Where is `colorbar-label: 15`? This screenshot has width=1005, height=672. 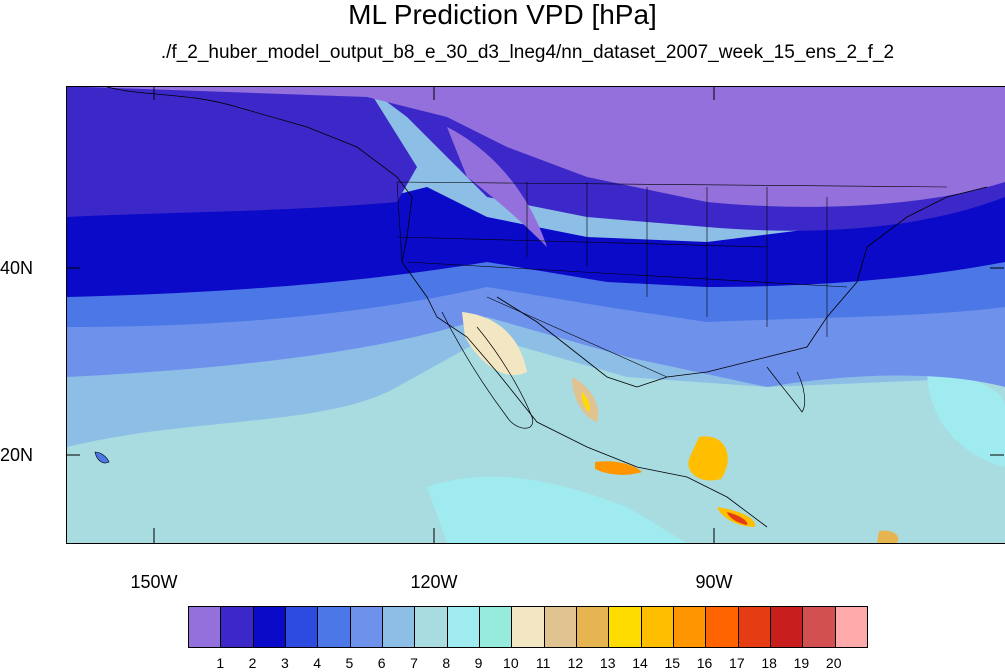
colorbar-label: 15 is located at coordinates (672, 663).